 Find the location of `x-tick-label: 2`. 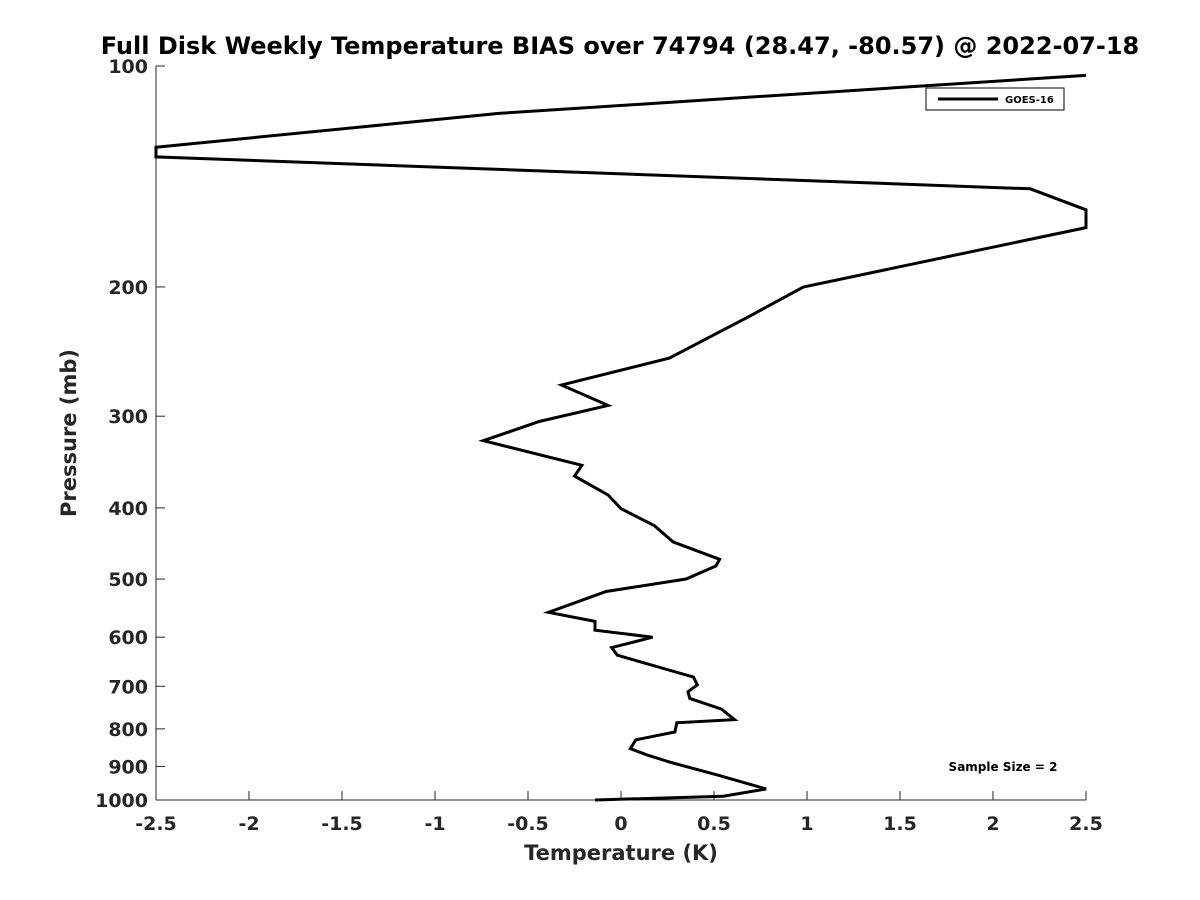

x-tick-label: 2 is located at coordinates (992, 824).